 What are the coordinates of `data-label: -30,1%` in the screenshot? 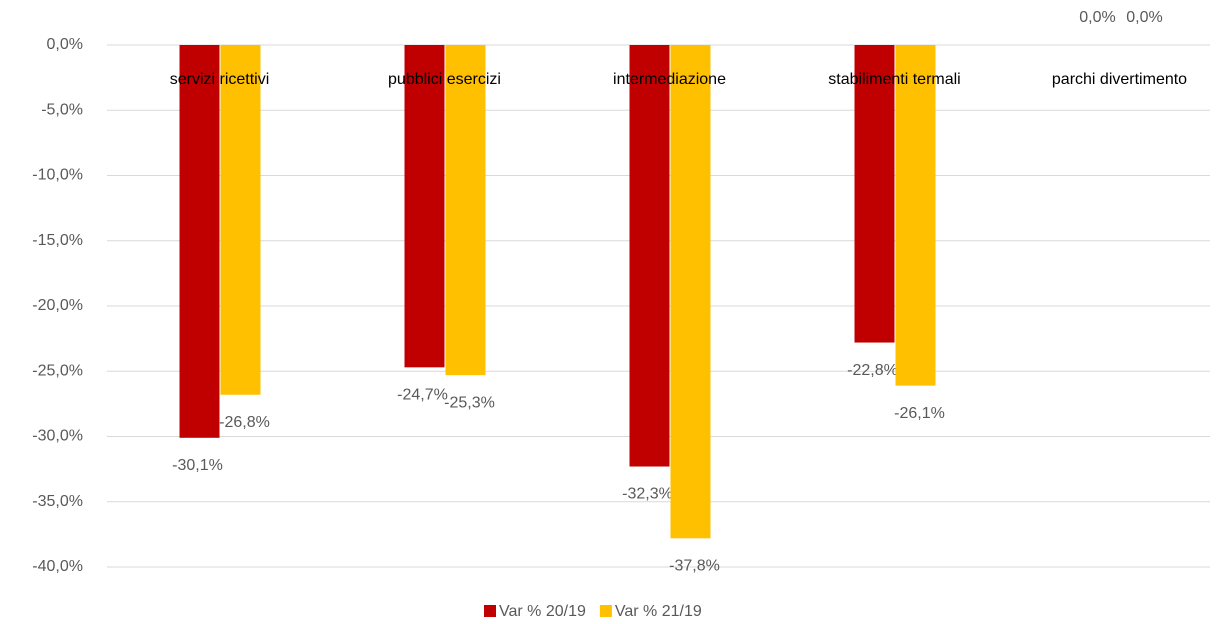 It's located at (197, 465).